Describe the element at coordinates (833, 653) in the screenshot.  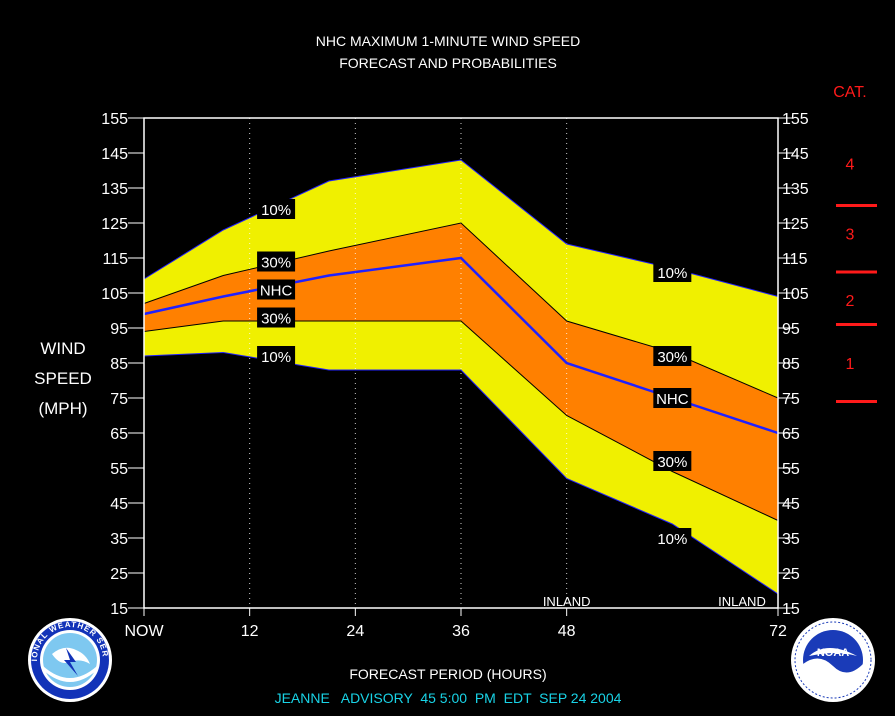
I see `noaa-logo-text: NOAA` at that location.